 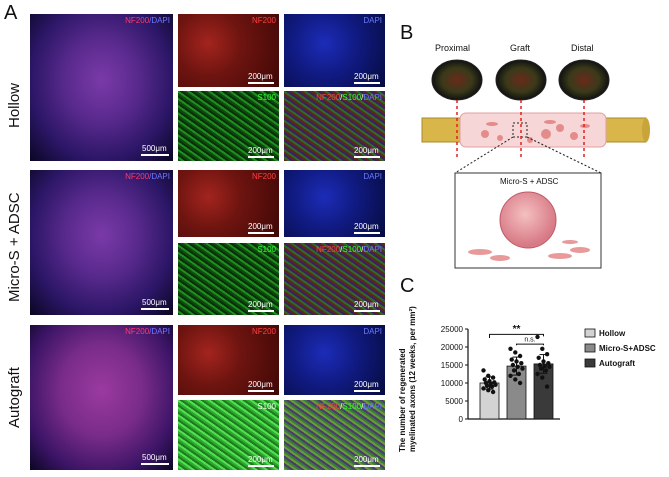 I want to click on y-tick-label: 10000, so click(x=452, y=383).